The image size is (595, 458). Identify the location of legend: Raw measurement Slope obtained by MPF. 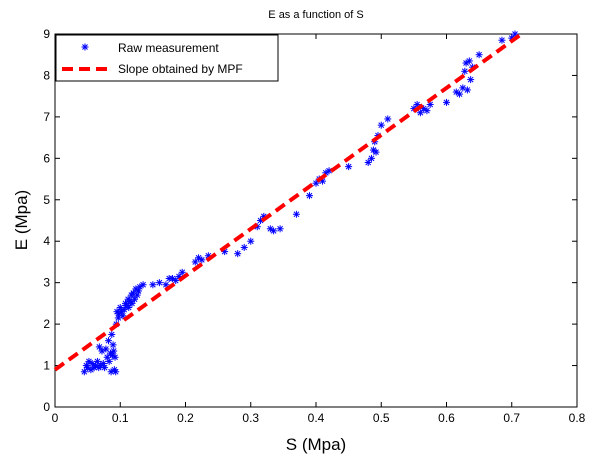
(167, 58).